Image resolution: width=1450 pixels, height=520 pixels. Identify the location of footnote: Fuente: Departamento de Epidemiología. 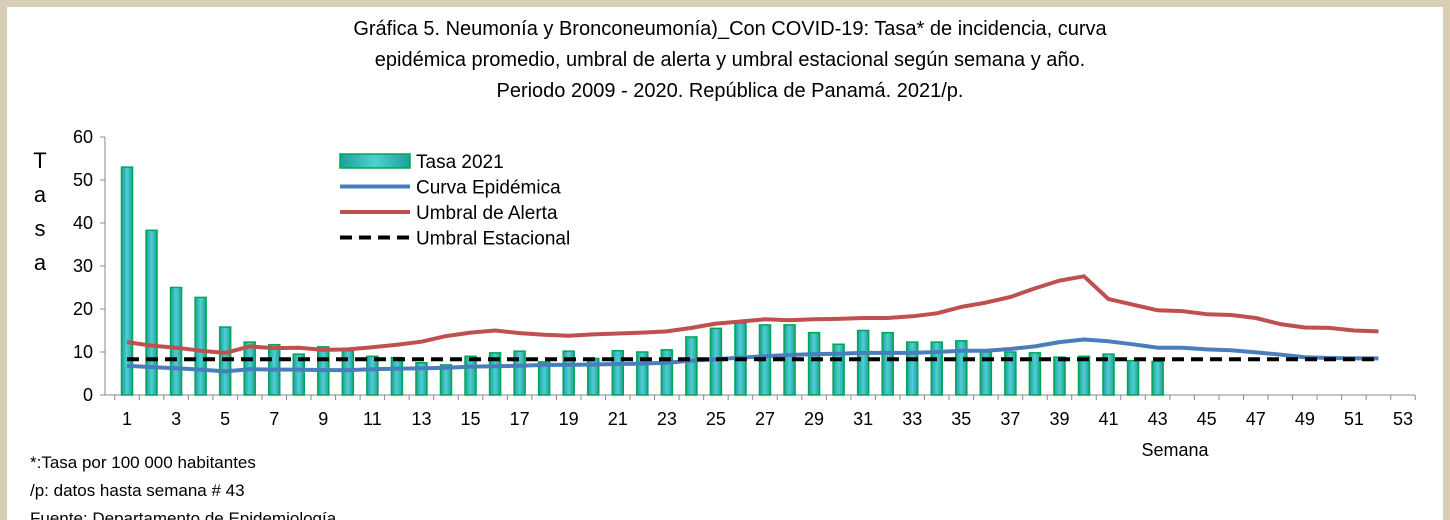
(183, 514).